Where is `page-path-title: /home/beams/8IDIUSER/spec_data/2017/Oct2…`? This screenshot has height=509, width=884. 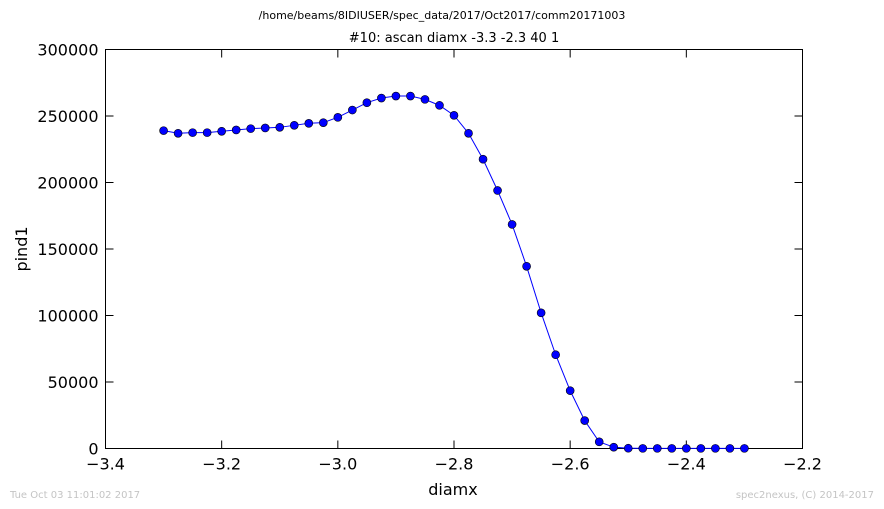 page-path-title: /home/beams/8IDIUSER/spec_data/2017/Oct2… is located at coordinates (442, 15).